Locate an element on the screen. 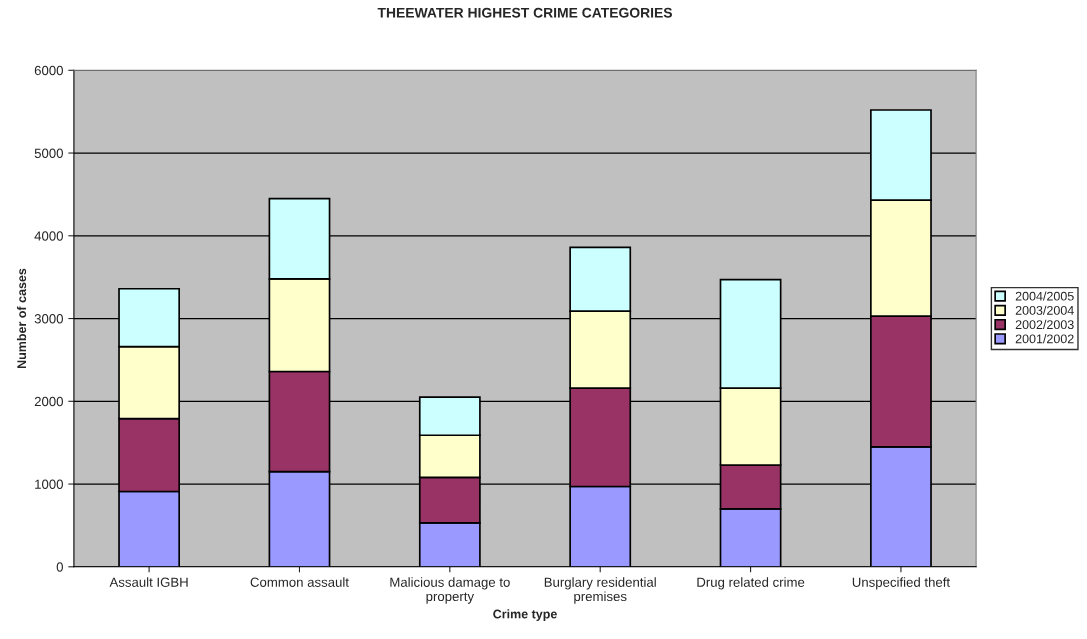 The height and width of the screenshot is (639, 1087). x-tick-label: Unspecified theft is located at coordinates (901, 583).